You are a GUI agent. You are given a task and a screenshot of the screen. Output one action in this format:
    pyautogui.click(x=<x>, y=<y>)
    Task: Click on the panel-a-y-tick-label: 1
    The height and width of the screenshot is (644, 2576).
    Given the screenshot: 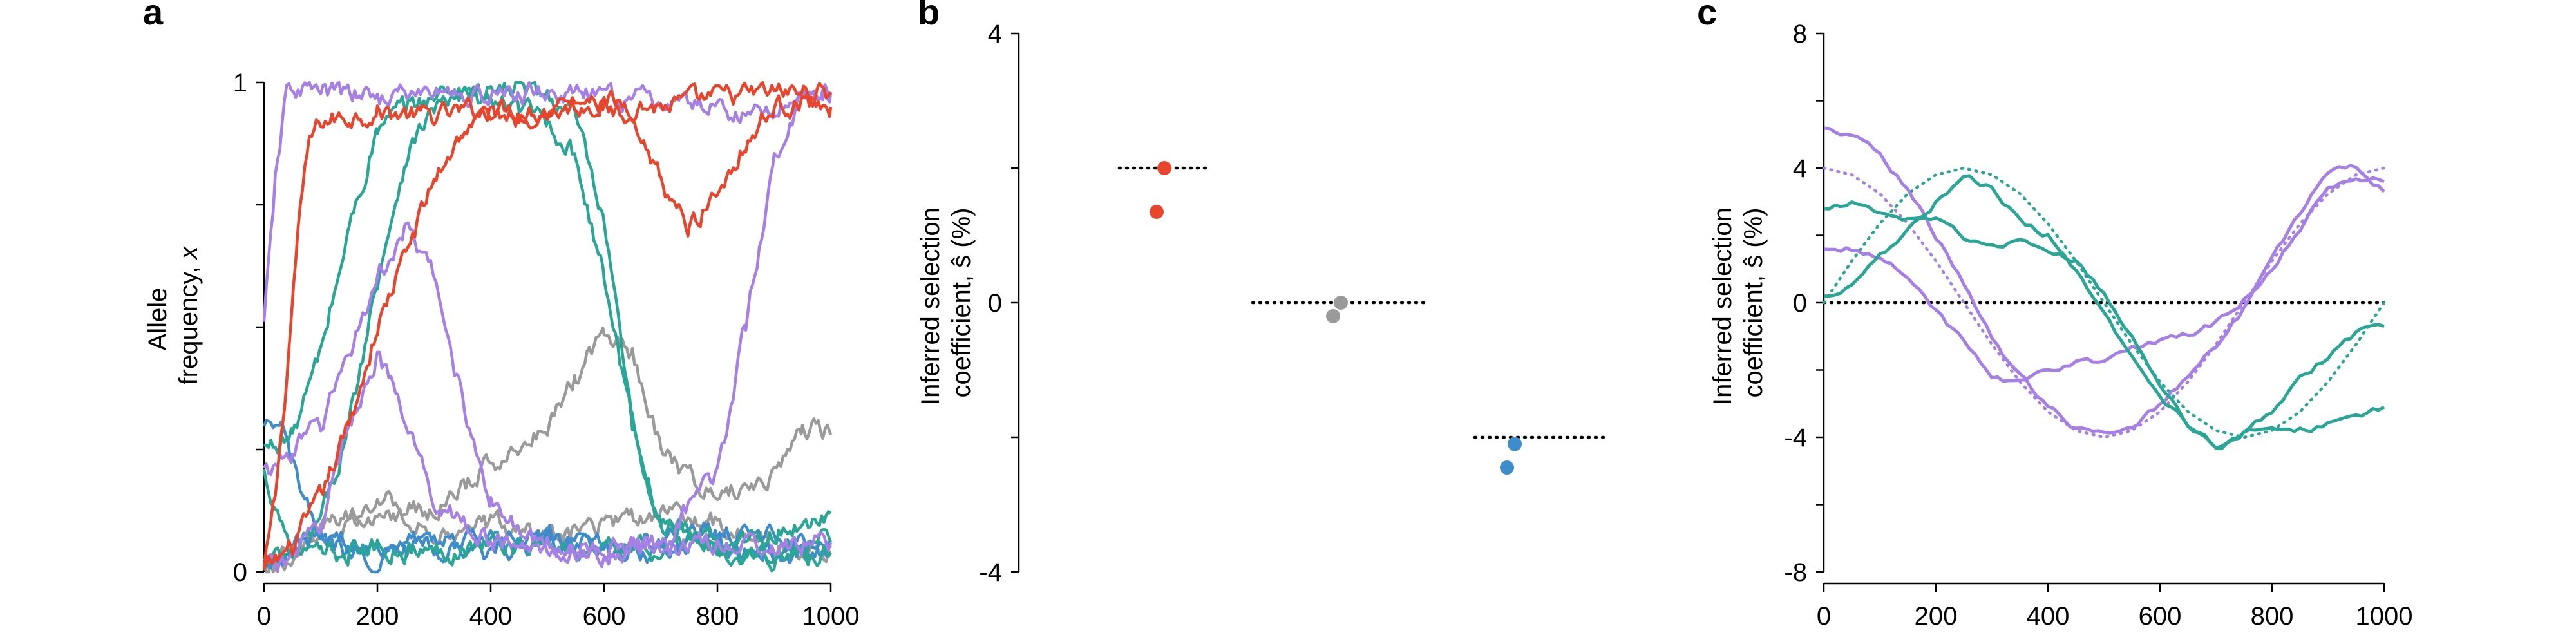 What is the action you would take?
    pyautogui.click(x=240, y=83)
    